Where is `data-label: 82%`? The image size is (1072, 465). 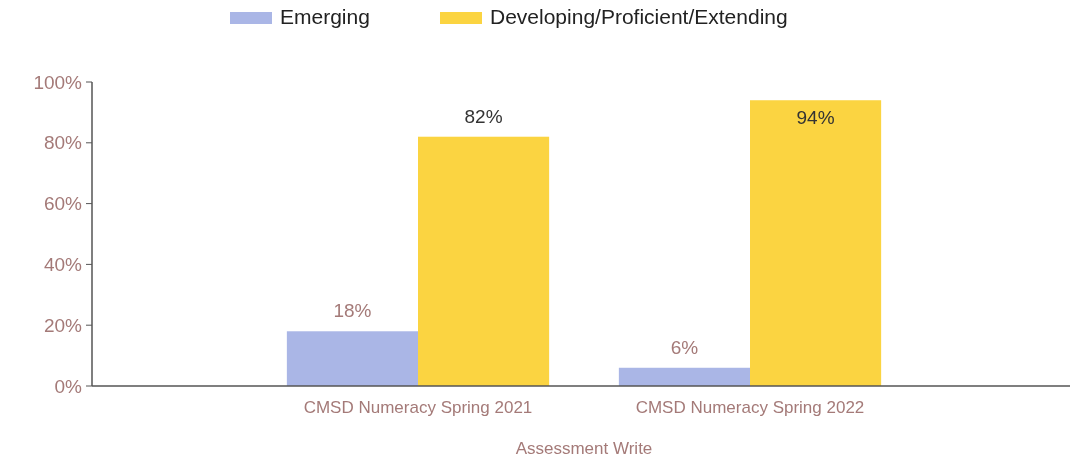 data-label: 82% is located at coordinates (483, 116).